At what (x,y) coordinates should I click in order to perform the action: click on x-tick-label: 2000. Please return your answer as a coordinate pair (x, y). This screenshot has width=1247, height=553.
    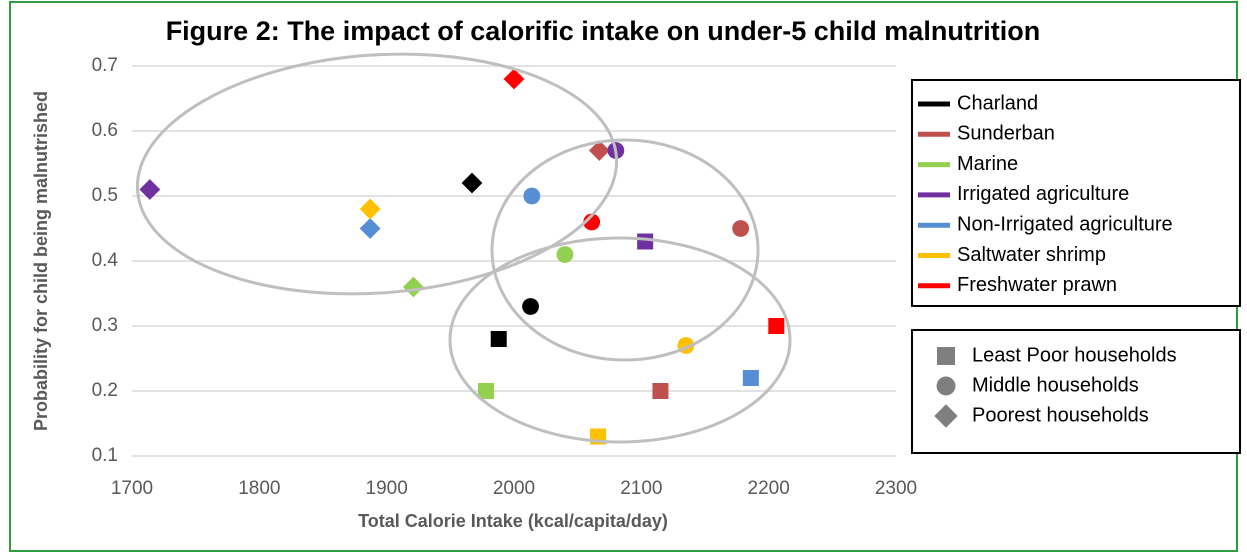
    Looking at the image, I should click on (514, 488).